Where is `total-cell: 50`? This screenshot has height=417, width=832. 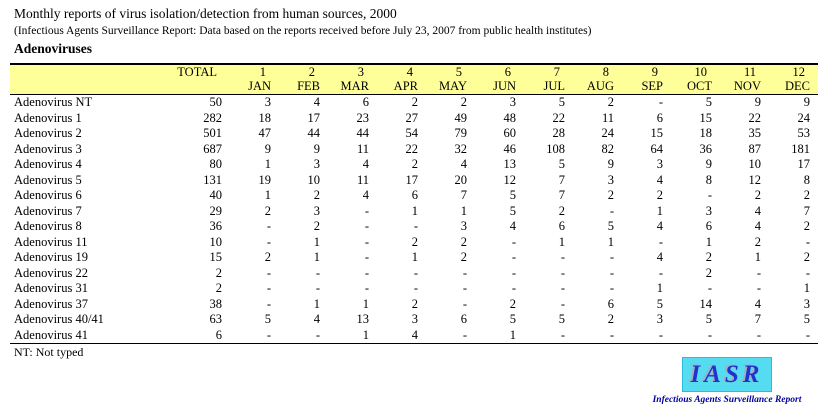 total-cell: 50 is located at coordinates (216, 102).